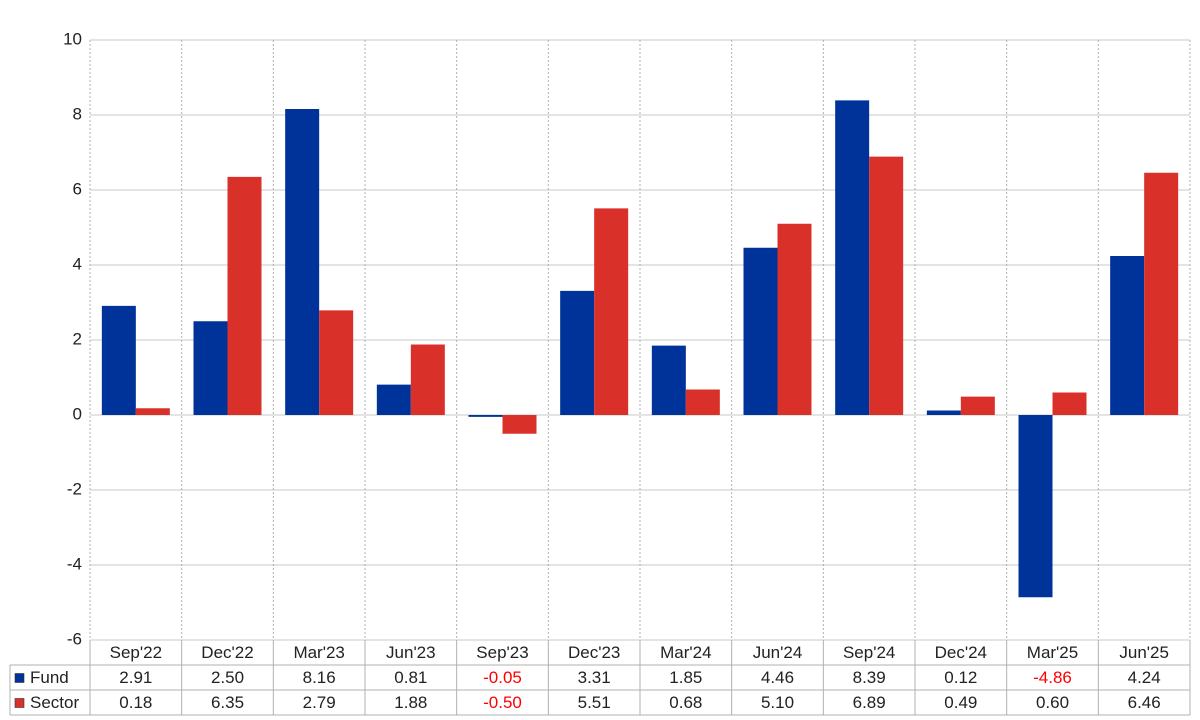 This screenshot has height=720, width=1200. I want to click on table-value: -0.50, so click(502, 702).